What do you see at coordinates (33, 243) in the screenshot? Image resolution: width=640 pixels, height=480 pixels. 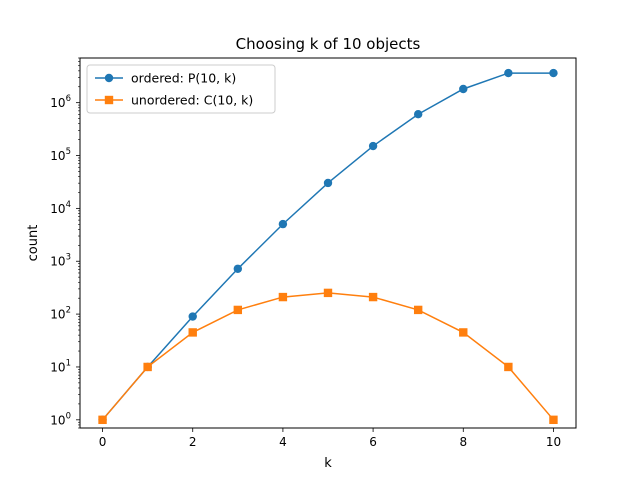 I see `y-axis-label: count` at bounding box center [33, 243].